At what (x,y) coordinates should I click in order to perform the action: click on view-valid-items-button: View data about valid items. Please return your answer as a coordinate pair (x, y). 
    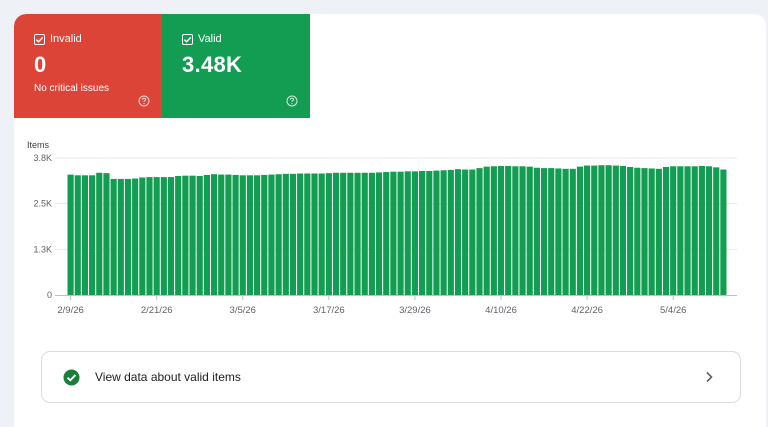
    Looking at the image, I should click on (391, 377).